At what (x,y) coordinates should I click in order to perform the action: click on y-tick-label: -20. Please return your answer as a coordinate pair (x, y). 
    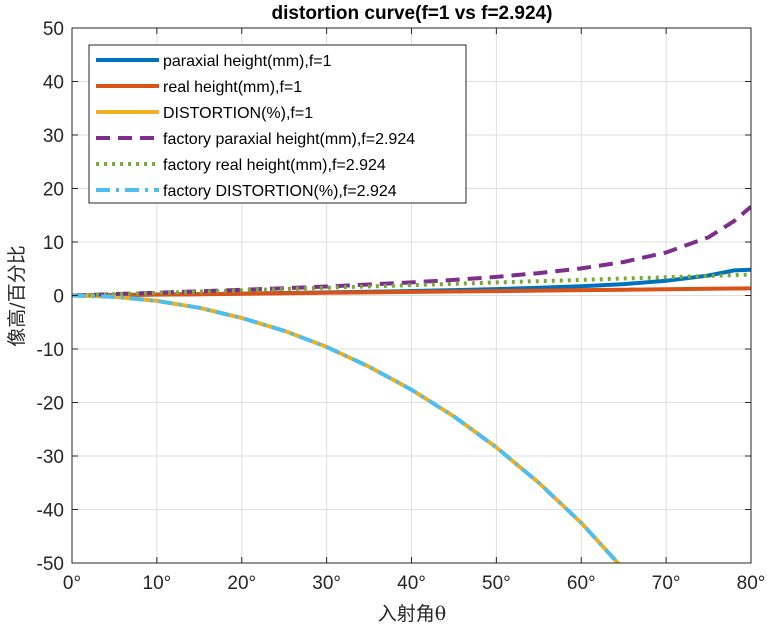
    Looking at the image, I should click on (50, 404).